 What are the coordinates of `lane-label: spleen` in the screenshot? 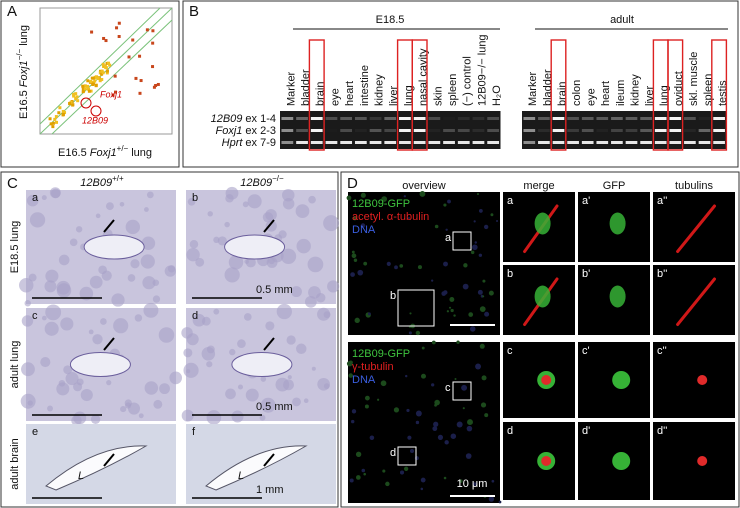 It's located at (708, 90).